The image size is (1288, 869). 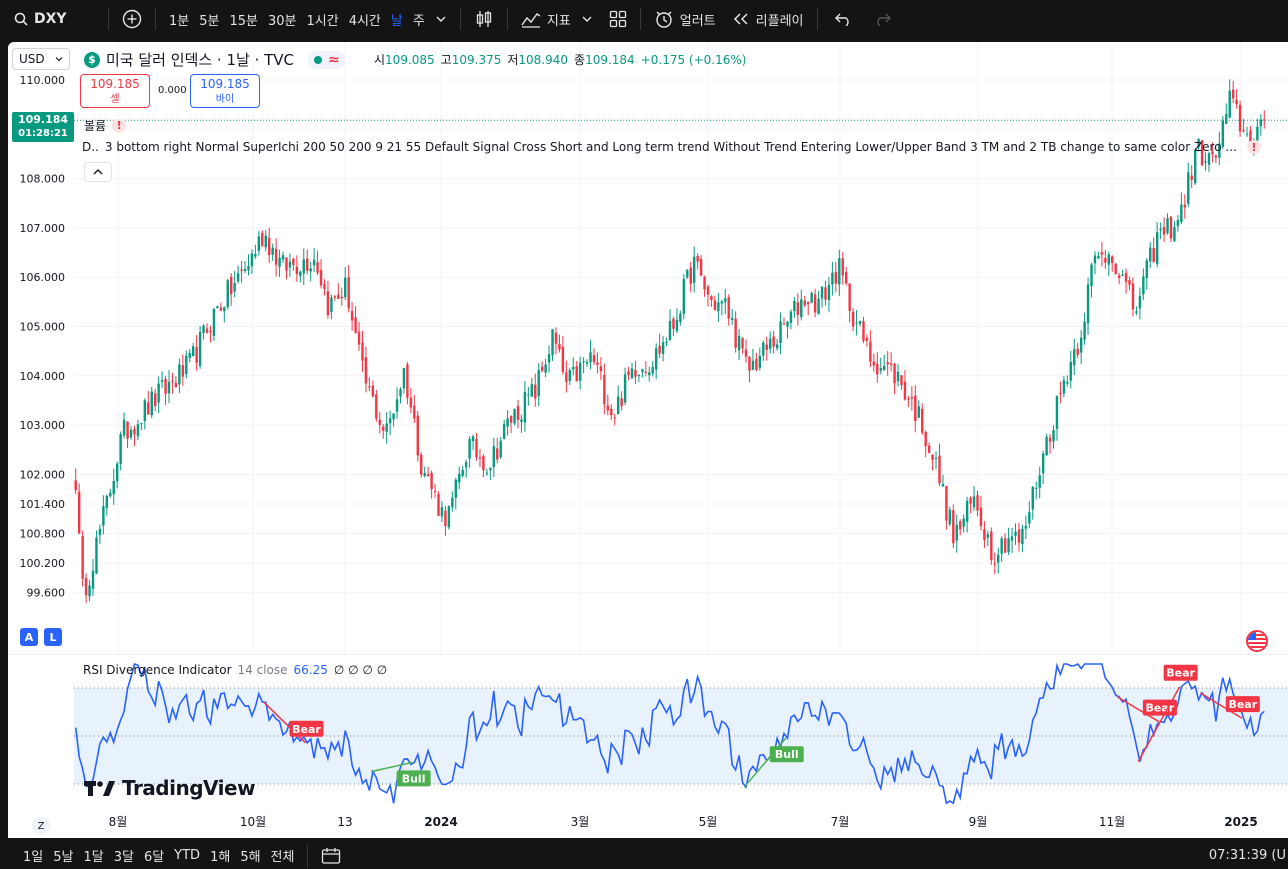 What do you see at coordinates (41, 59) in the screenshot?
I see `currency-select: USD` at bounding box center [41, 59].